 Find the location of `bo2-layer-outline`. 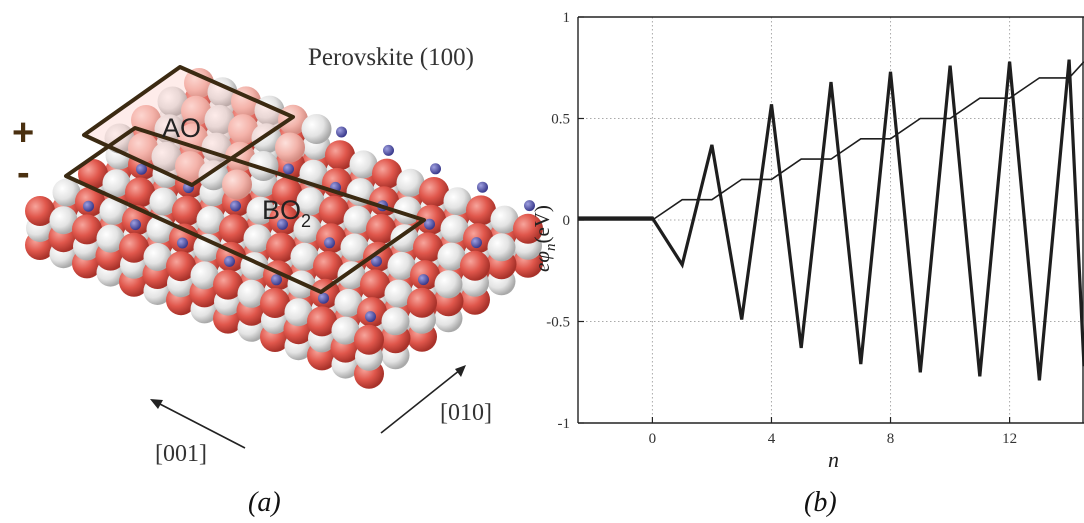

bo2-layer-outline is located at coordinates (245, 210).